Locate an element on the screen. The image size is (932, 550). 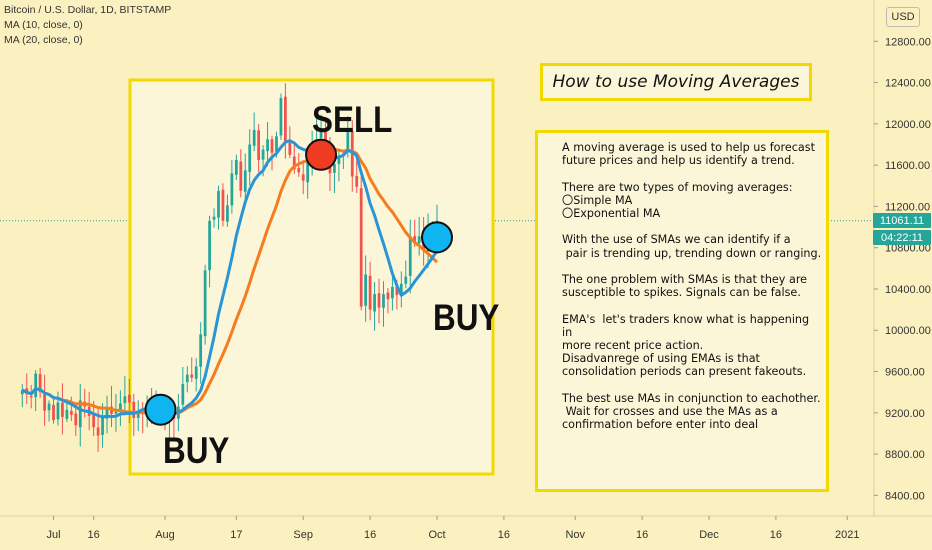
y-tick-label: 12400.00 is located at coordinates (908, 84).